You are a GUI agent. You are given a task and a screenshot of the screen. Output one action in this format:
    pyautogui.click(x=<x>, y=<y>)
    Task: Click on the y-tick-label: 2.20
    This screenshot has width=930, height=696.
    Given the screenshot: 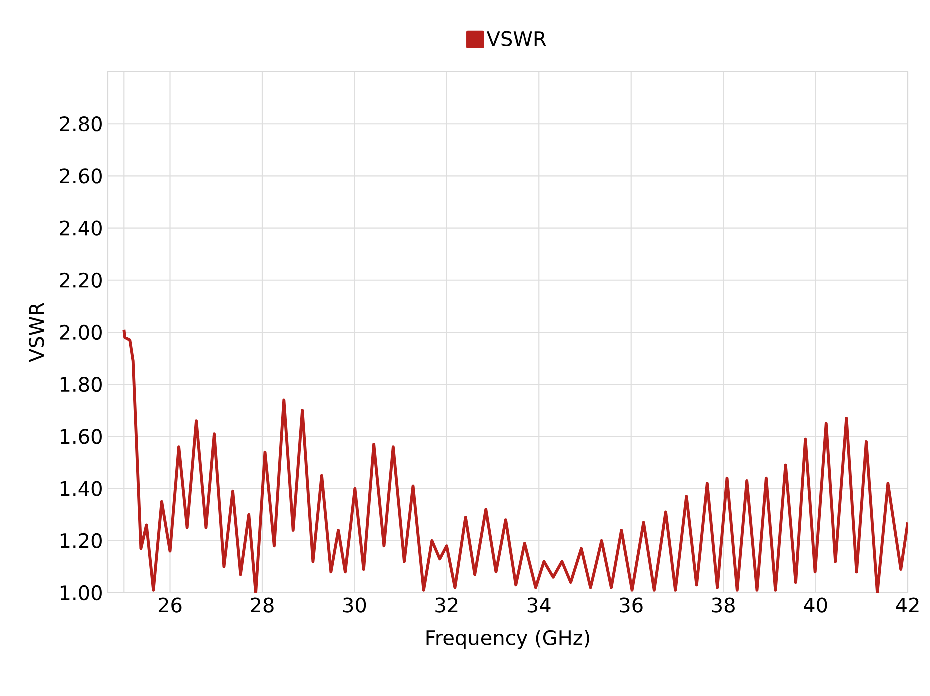 What is the action you would take?
    pyautogui.click(x=81, y=280)
    